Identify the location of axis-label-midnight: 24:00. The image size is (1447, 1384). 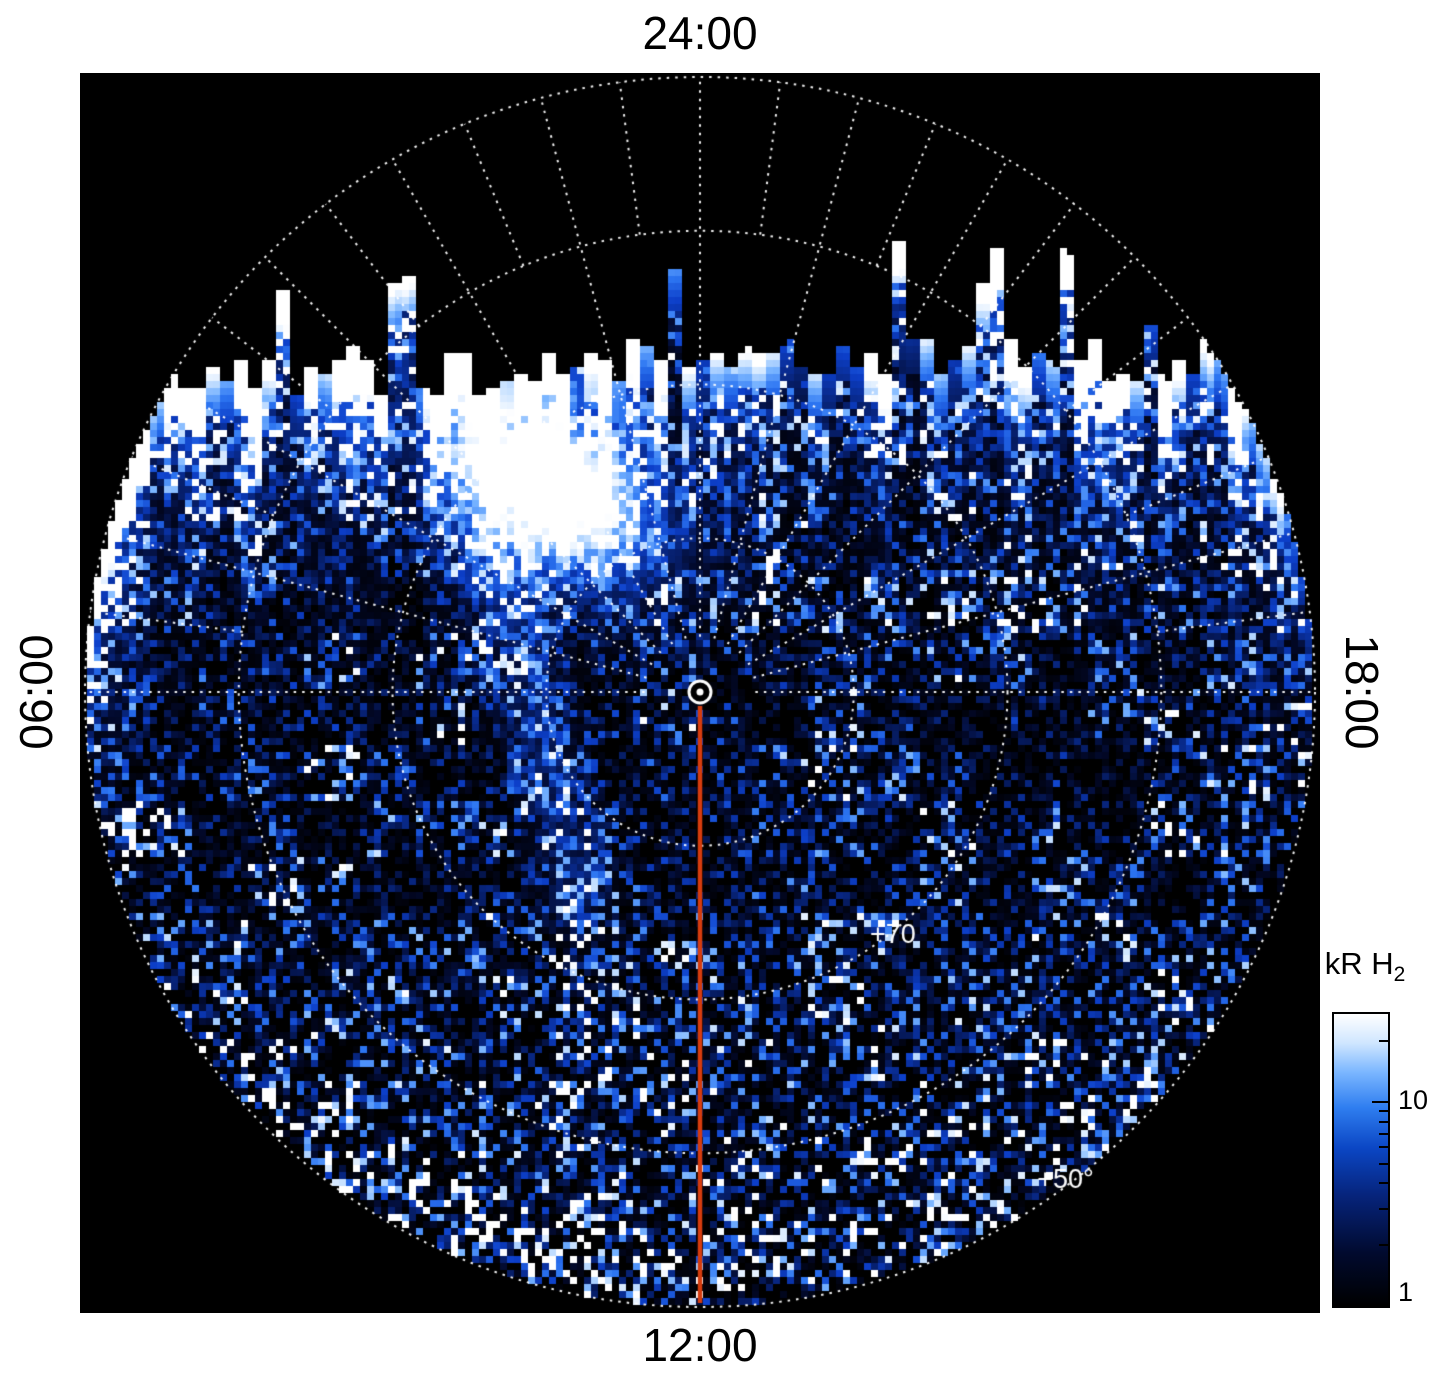
(700, 33).